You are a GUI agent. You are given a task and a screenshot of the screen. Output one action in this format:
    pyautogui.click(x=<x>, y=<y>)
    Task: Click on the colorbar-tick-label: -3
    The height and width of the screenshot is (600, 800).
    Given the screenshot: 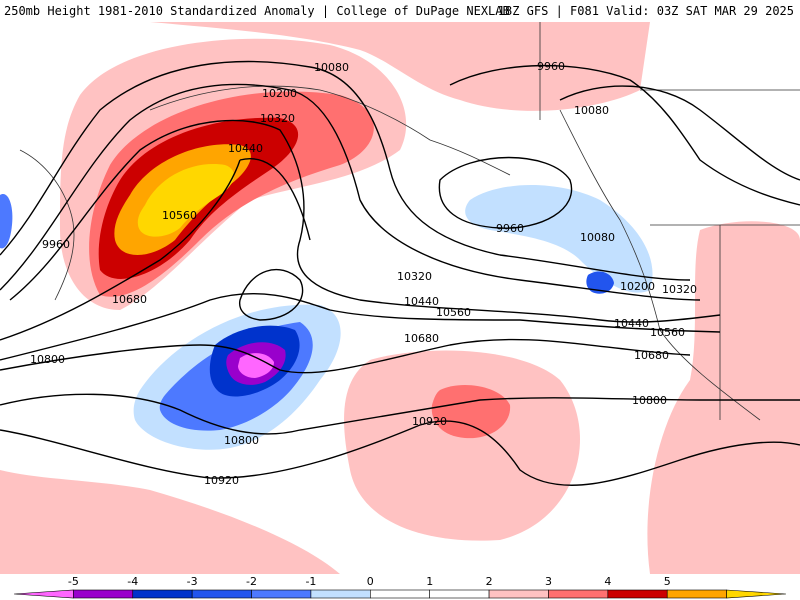 What is the action you would take?
    pyautogui.click(x=192, y=581)
    